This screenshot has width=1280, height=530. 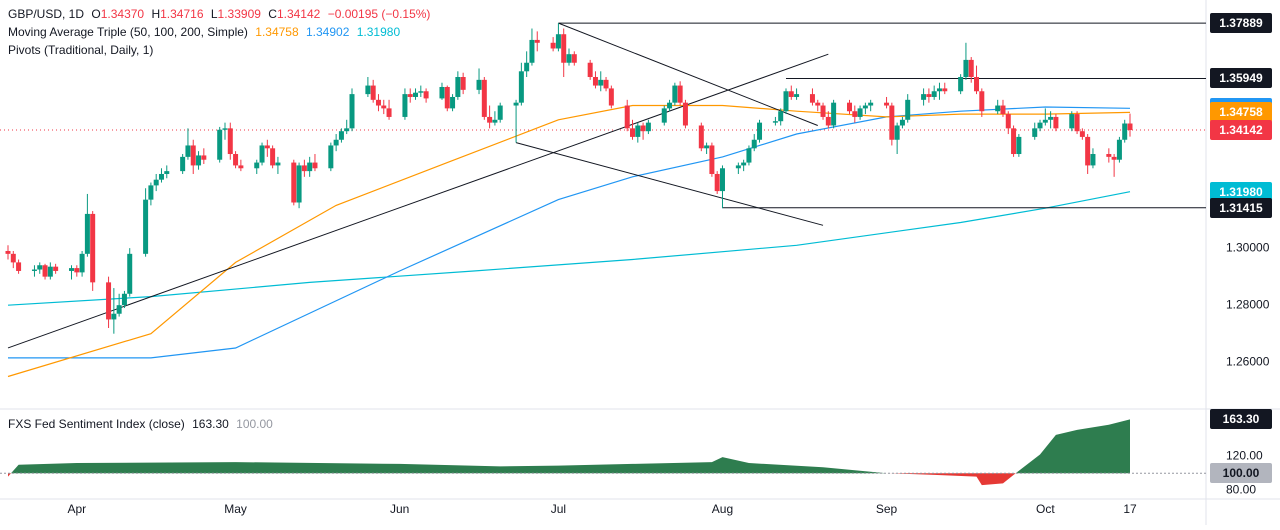 I want to click on legend-pivots: Pivots (Traditional, Daily, 1), so click(x=82, y=50).